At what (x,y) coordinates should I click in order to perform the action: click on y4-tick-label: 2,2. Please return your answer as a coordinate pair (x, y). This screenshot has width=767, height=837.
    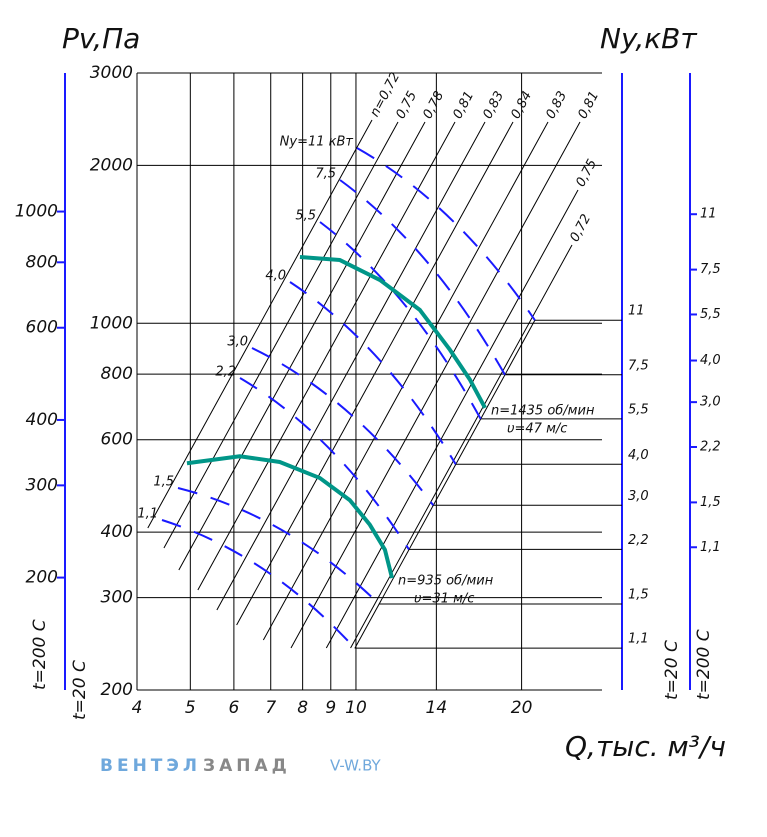
    Looking at the image, I should click on (710, 446).